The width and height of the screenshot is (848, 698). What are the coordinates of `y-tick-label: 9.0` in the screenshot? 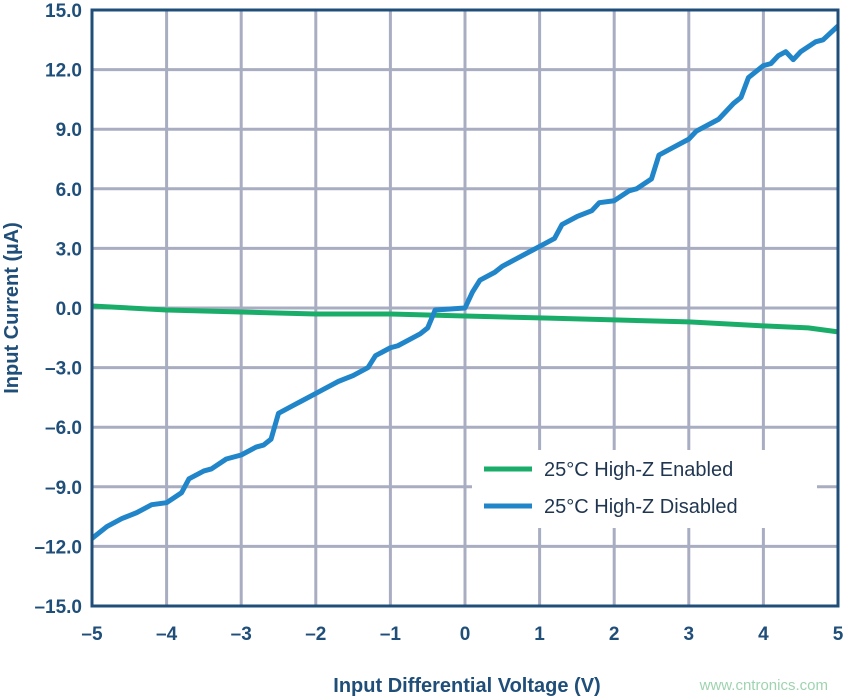 It's located at (69, 130).